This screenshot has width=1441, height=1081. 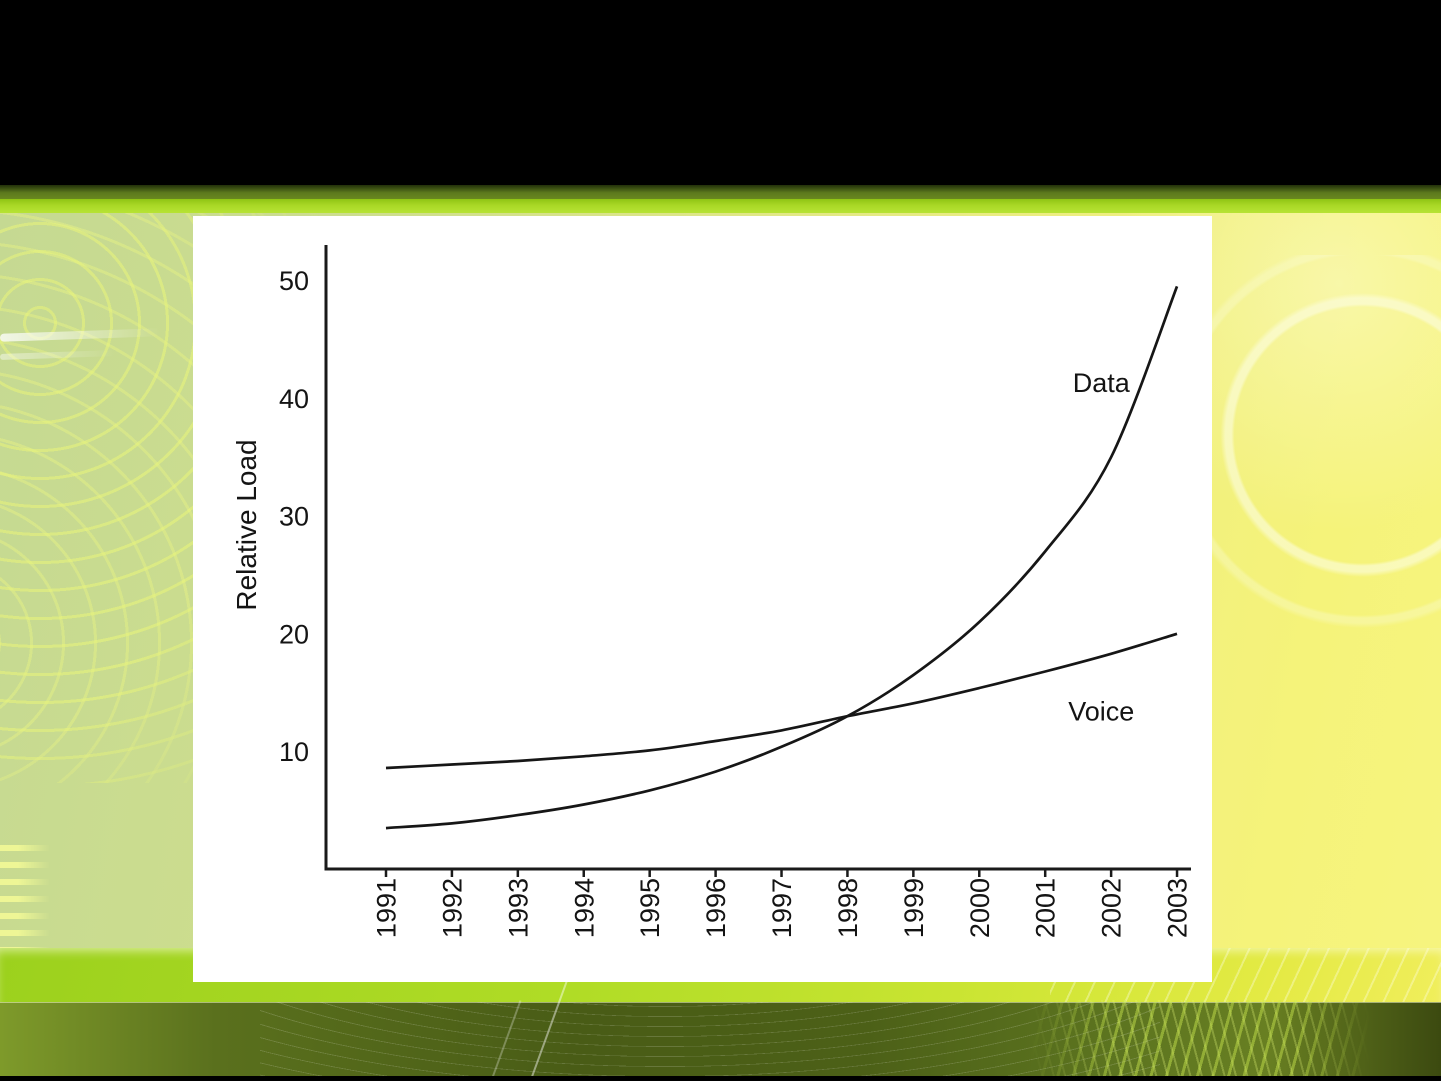 I want to click on x-tick-label: 1997, so click(x=782, y=908).